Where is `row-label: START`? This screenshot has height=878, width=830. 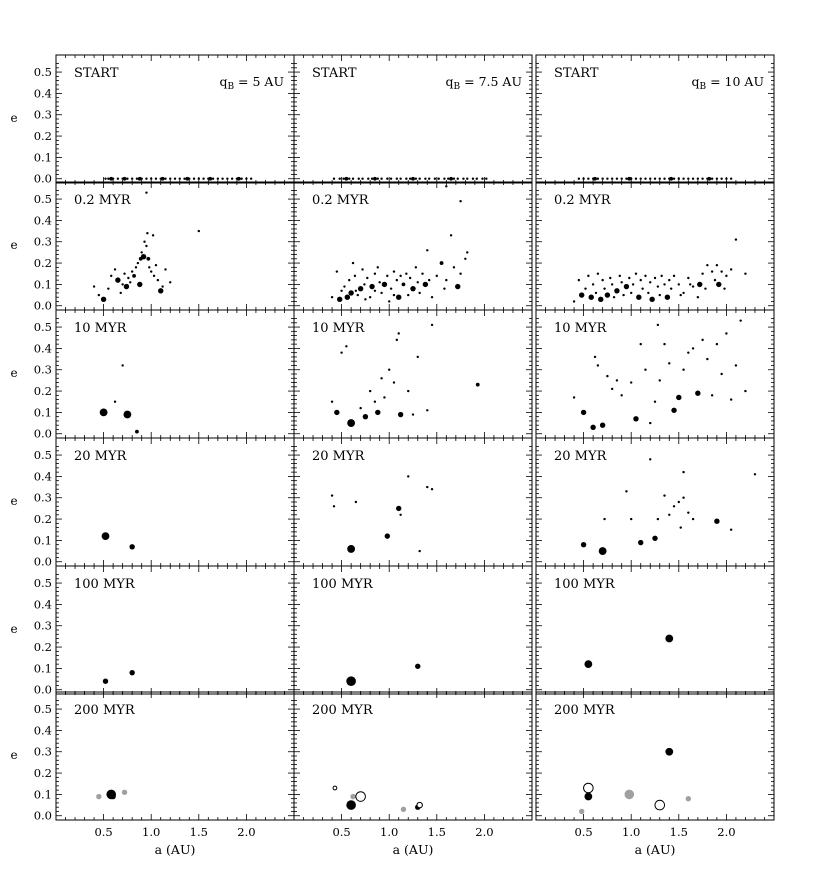 row-label: START is located at coordinates (334, 73).